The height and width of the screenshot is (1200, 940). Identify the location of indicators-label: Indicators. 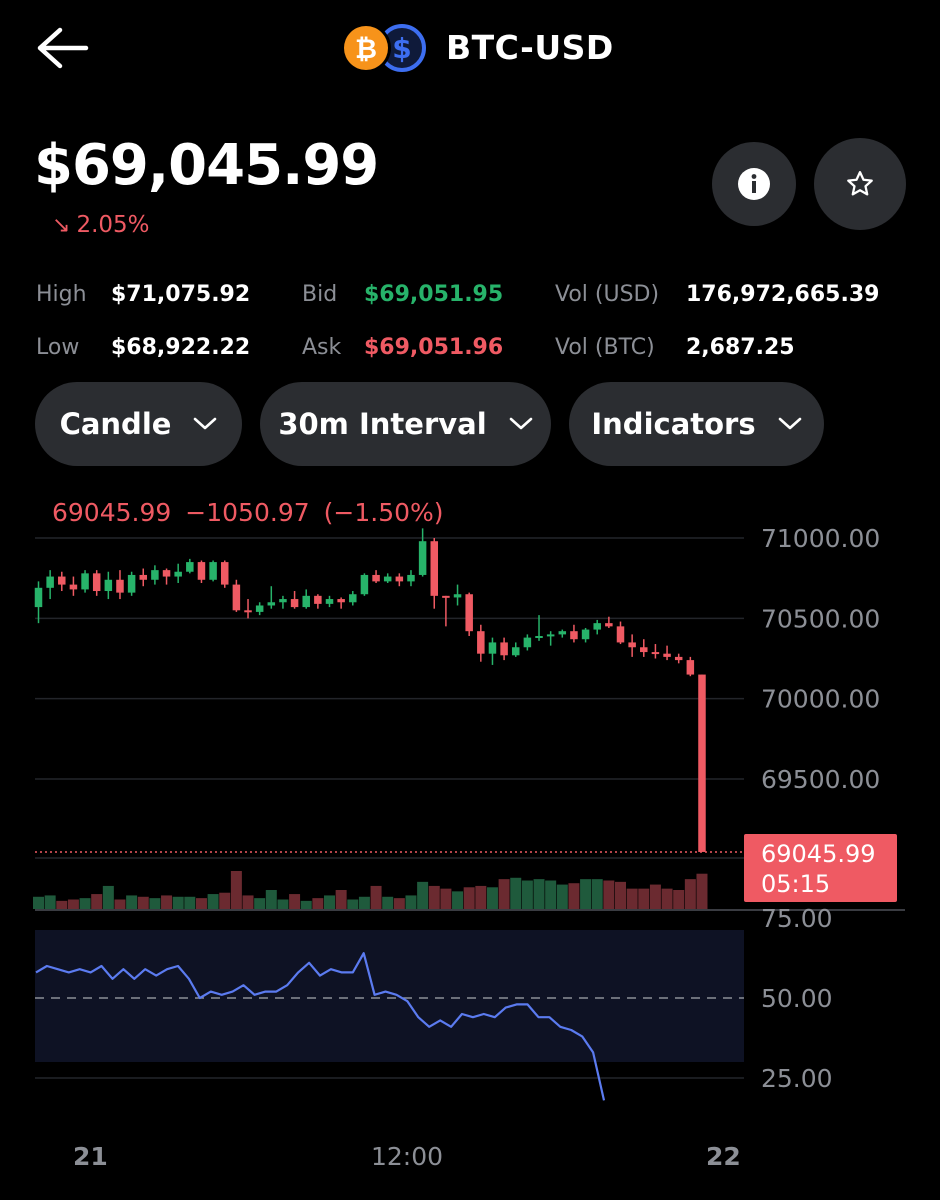
(673, 424).